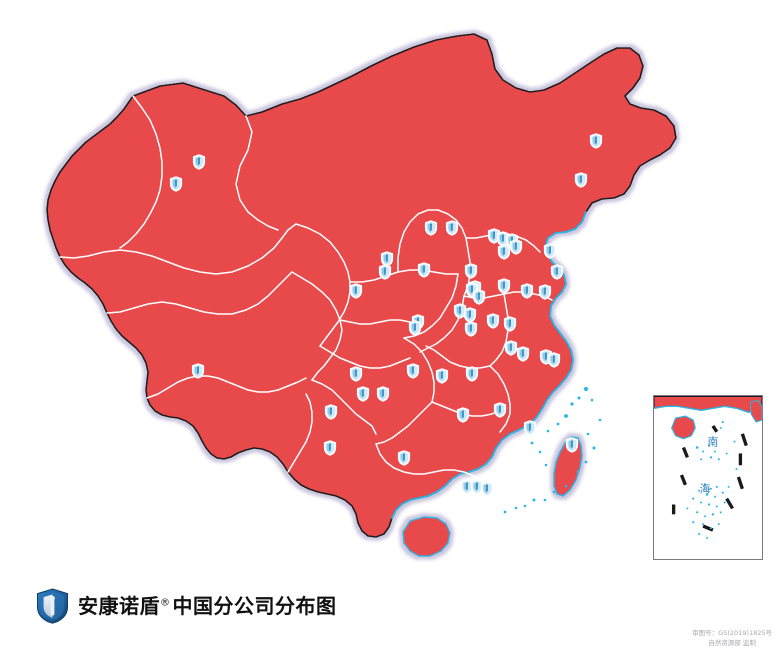  I want to click on inset-reefs, so click(712, 479).